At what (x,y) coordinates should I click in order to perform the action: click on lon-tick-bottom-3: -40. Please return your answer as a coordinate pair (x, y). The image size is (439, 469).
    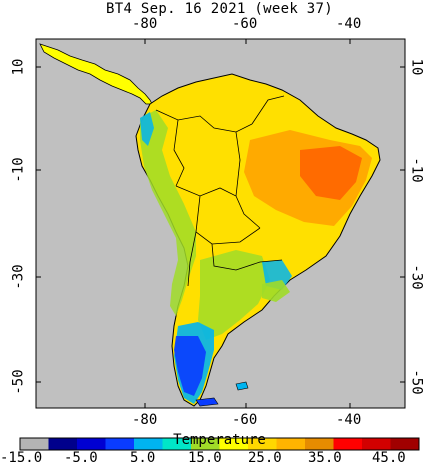
    Looking at the image, I should click on (349, 420).